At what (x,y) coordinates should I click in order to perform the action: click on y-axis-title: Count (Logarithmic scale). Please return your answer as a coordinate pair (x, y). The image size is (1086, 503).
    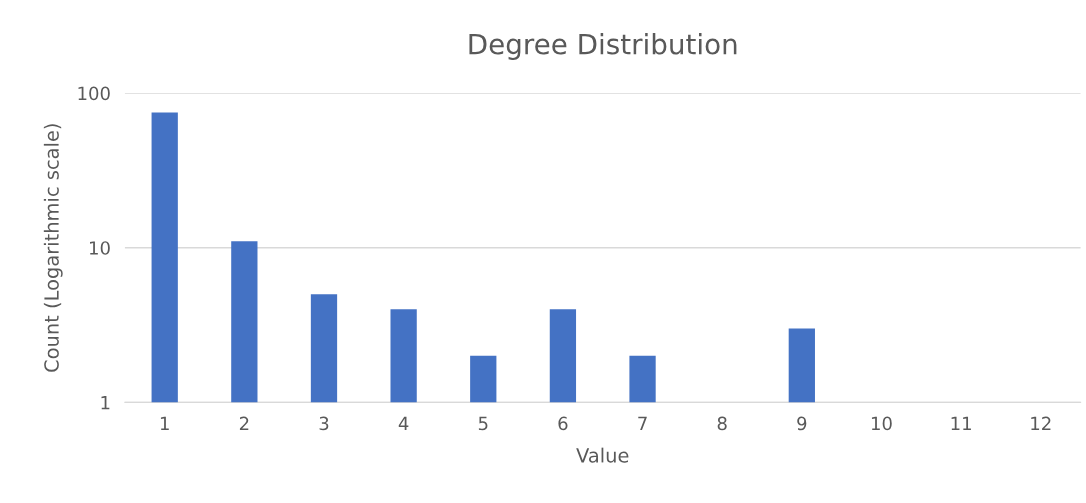
    Looking at the image, I should click on (53, 248).